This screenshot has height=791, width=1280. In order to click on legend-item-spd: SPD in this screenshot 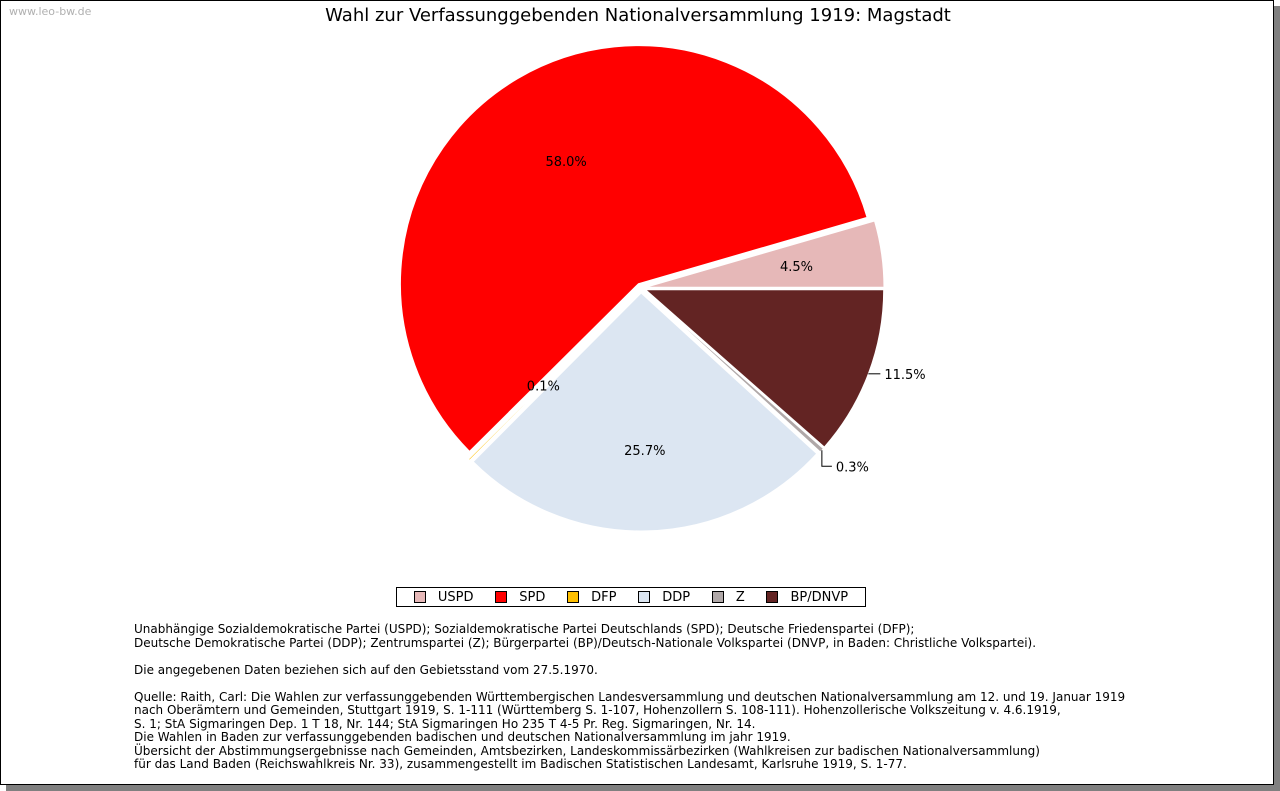, I will do `click(520, 597)`.